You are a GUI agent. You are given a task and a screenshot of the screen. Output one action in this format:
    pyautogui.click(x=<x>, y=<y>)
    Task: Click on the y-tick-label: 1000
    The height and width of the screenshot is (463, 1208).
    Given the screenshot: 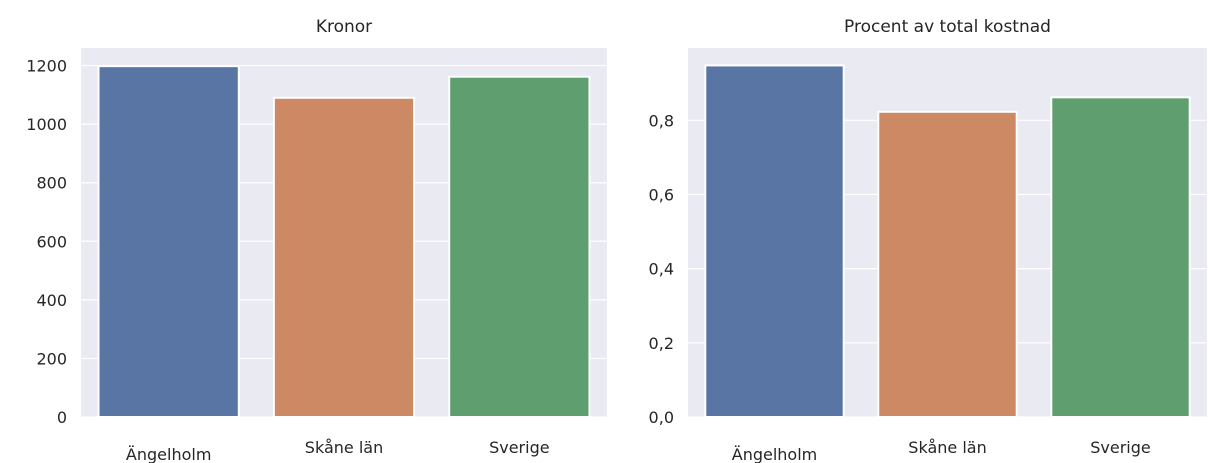 What is the action you would take?
    pyautogui.click(x=46, y=124)
    